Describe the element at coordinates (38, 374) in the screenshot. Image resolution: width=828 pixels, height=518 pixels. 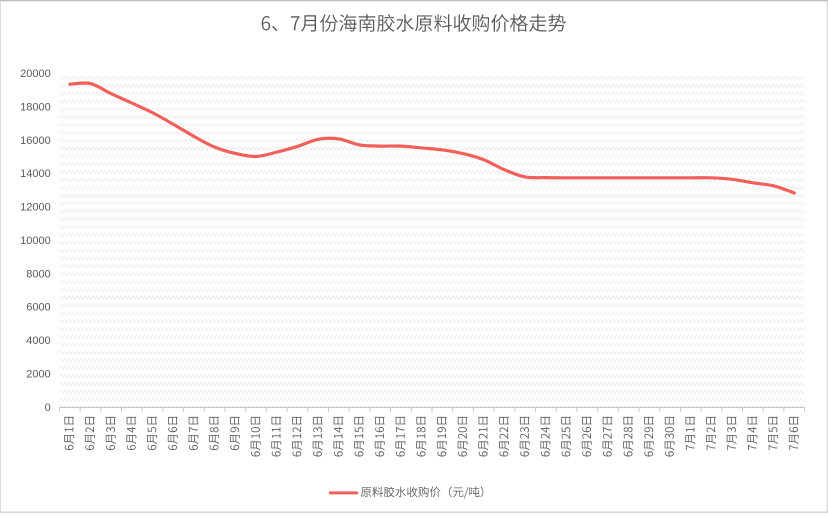
I see `svg-text: 2000` at that location.